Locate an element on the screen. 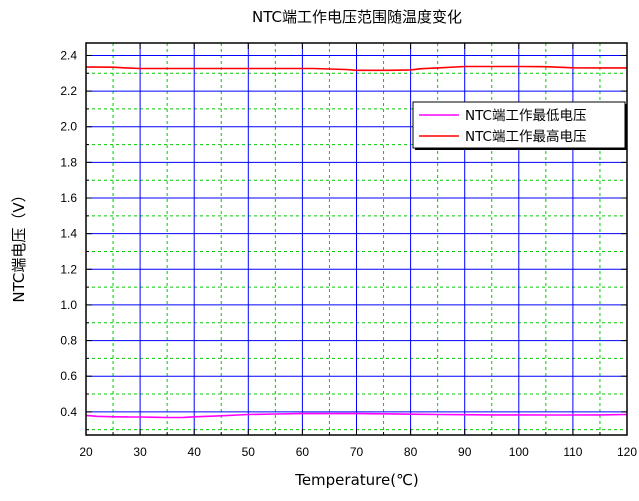 This screenshot has height=501, width=639. x-tick-label: 90 is located at coordinates (465, 452).